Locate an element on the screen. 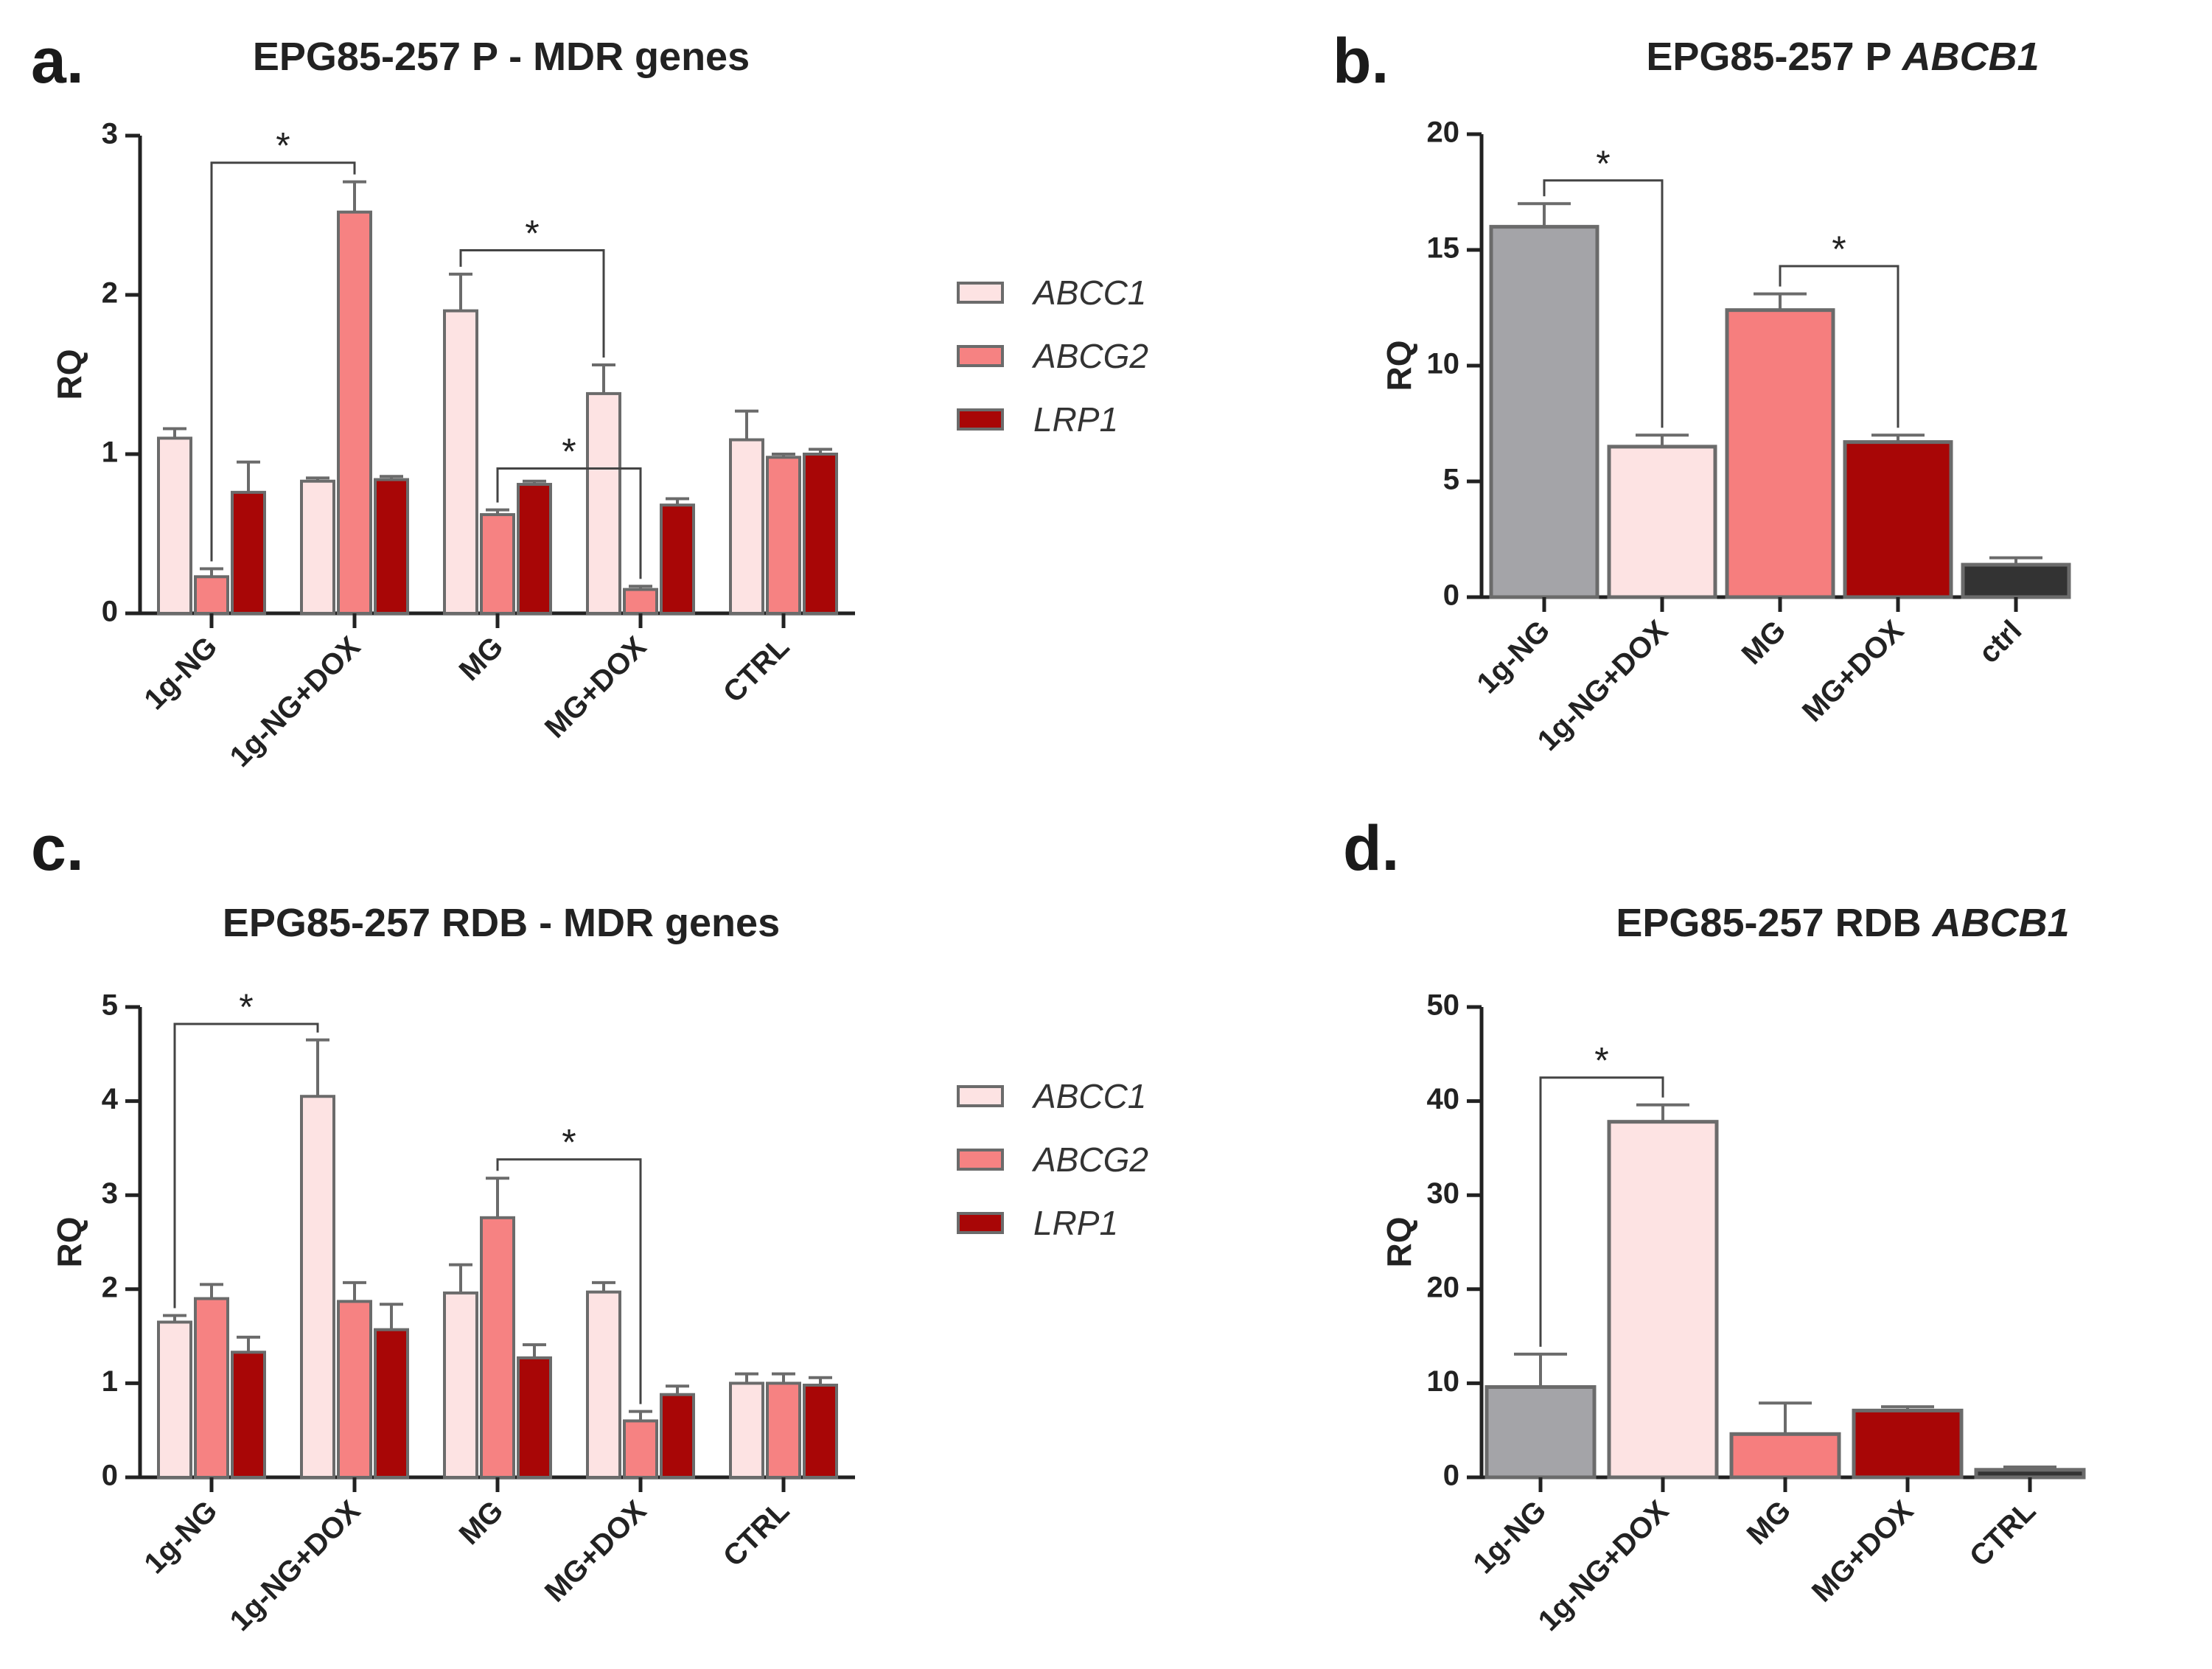 This screenshot has width=2212, height=1669. legend-swatch-lrp1 is located at coordinates (980, 419).